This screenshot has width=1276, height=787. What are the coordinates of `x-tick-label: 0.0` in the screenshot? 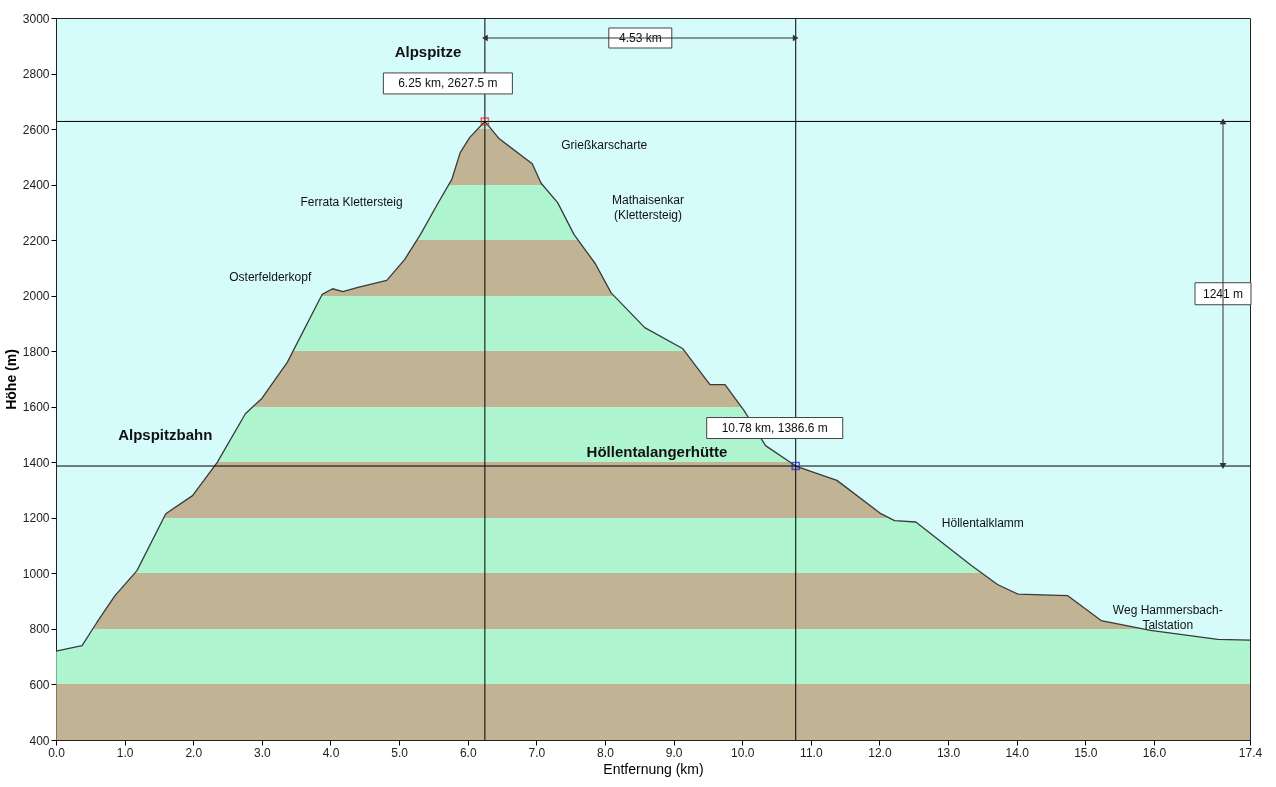 It's located at (57, 752).